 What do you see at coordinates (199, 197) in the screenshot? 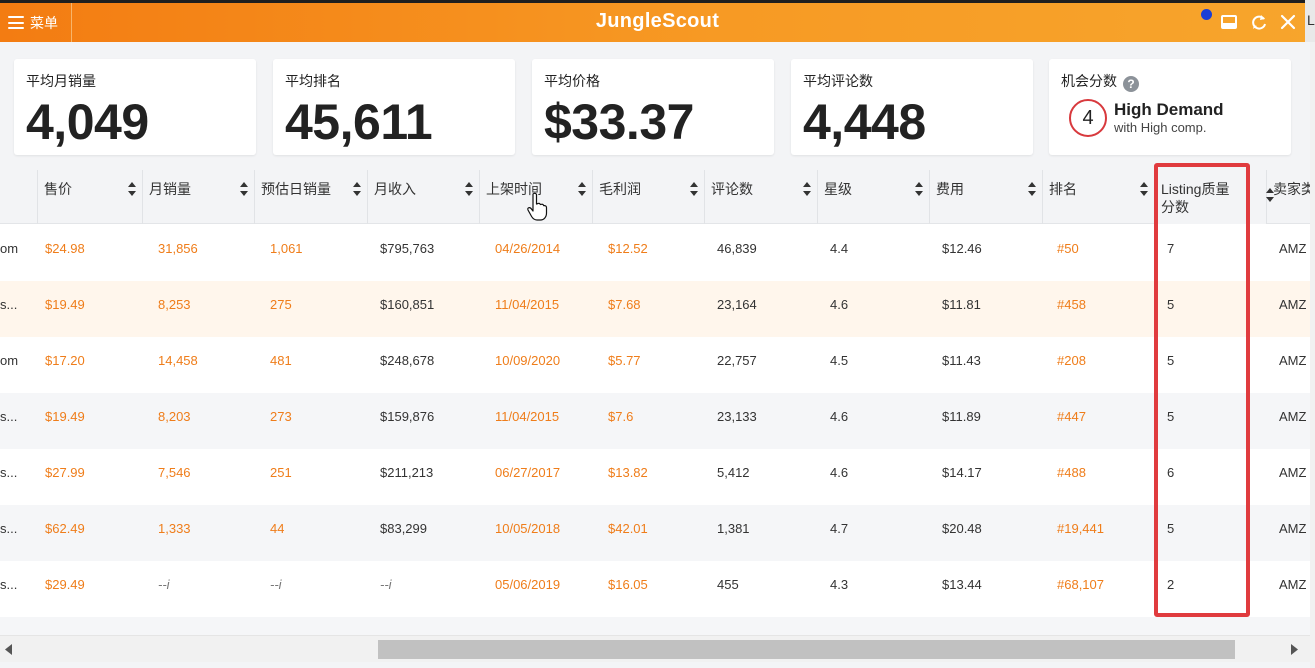
I see `column-header-monthly-sales: 月销量` at bounding box center [199, 197].